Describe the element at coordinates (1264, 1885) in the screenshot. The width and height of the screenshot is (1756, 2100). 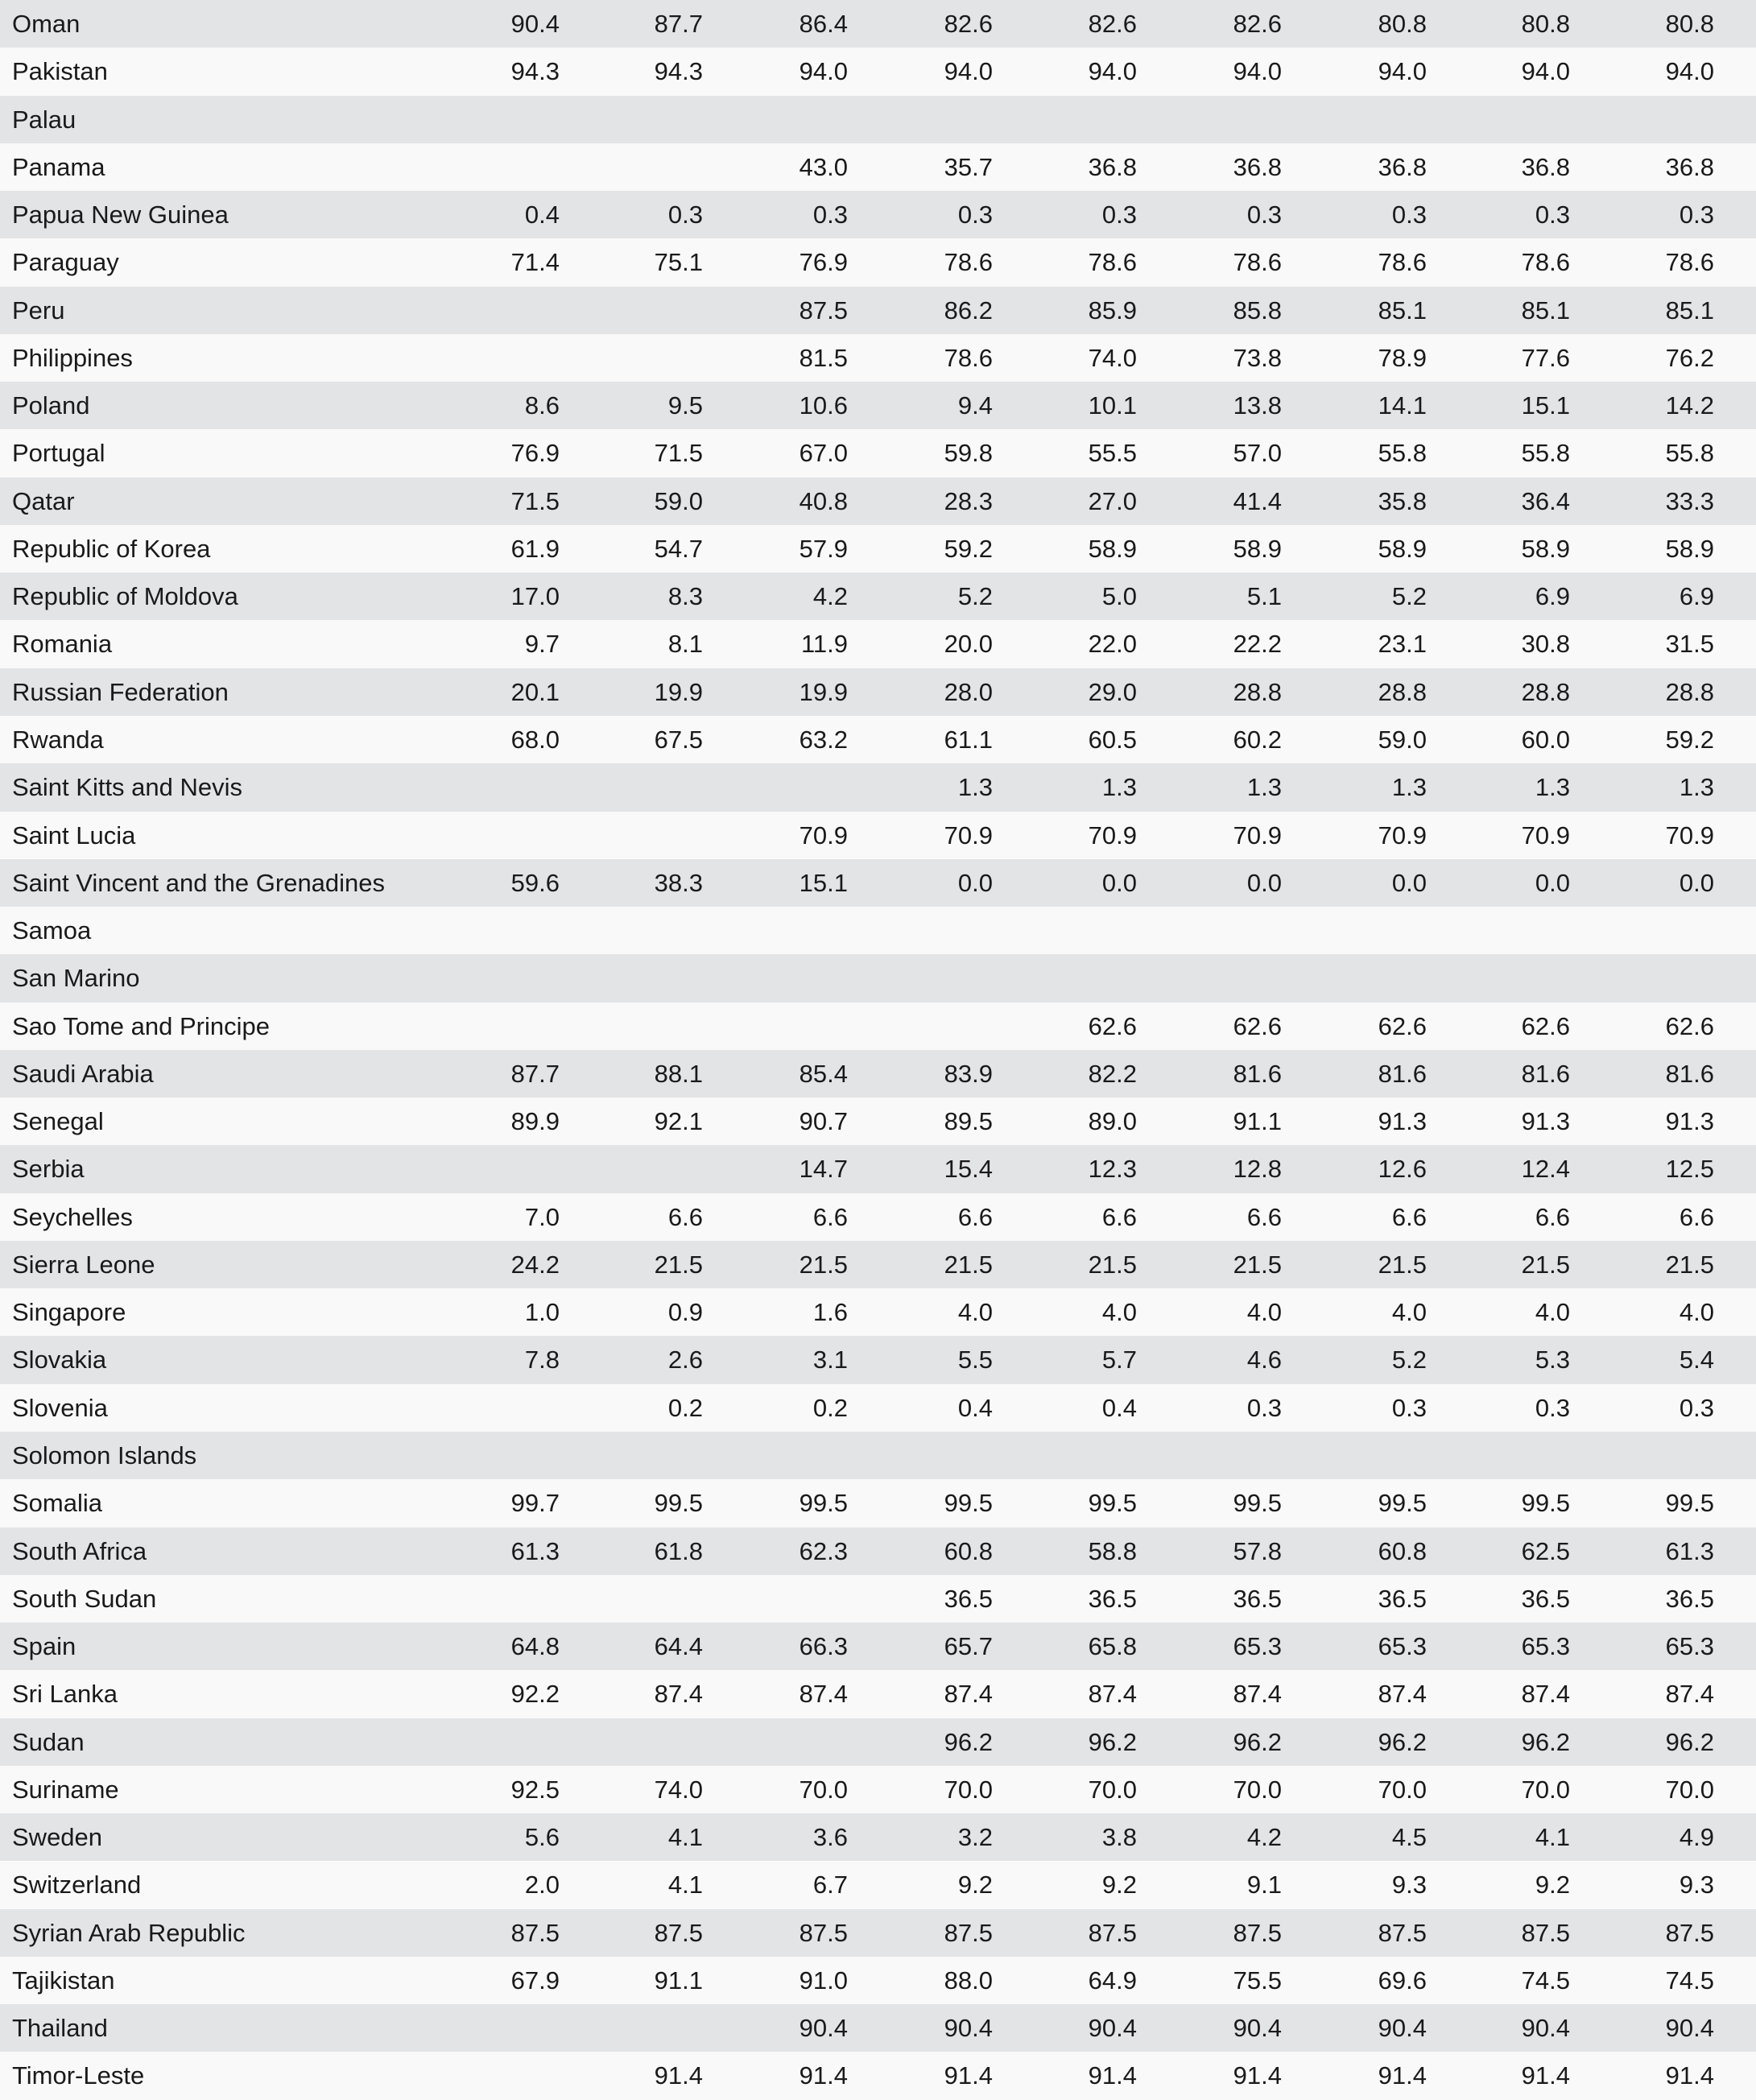
I see `value-cell: 9.1` at that location.